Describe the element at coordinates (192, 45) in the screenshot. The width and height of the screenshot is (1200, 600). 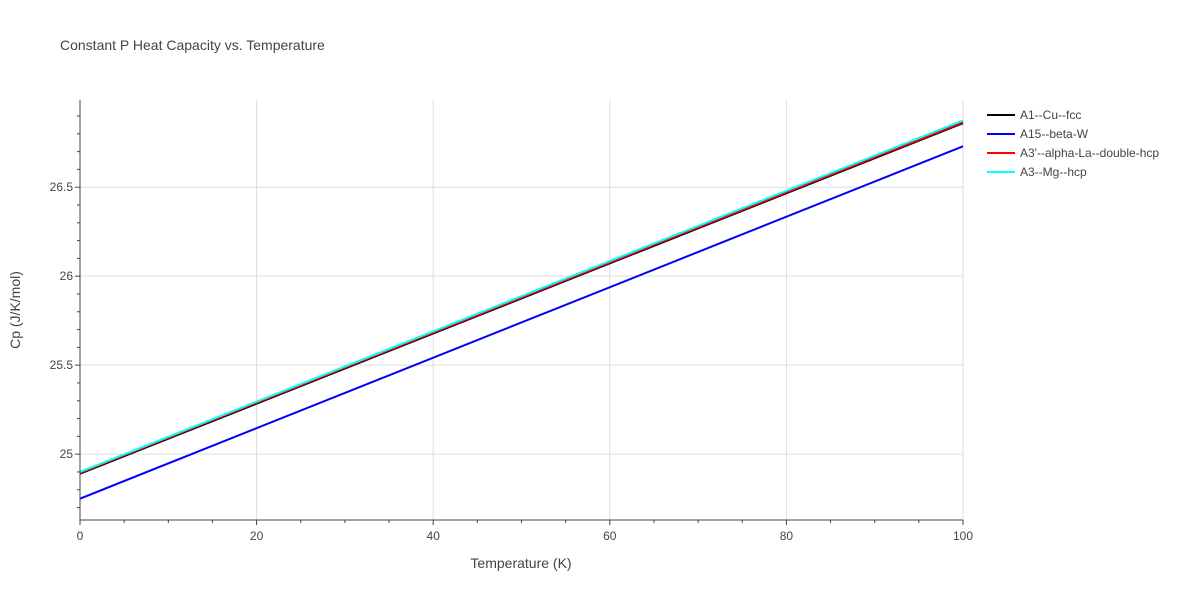
I see `chart-title: Constant P Heat Capacity vs. Temperature` at that location.